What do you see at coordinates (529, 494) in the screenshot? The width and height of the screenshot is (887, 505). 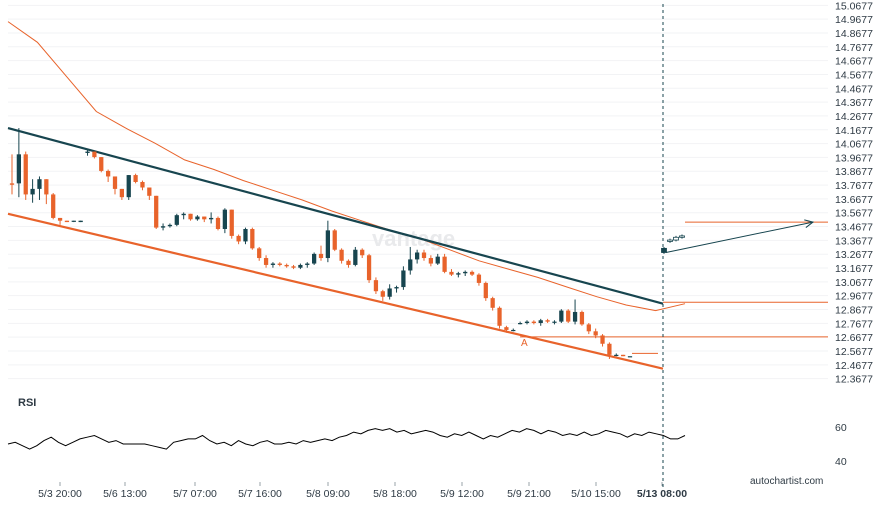 I see `x-tick-label: 5/9 21:00` at bounding box center [529, 494].